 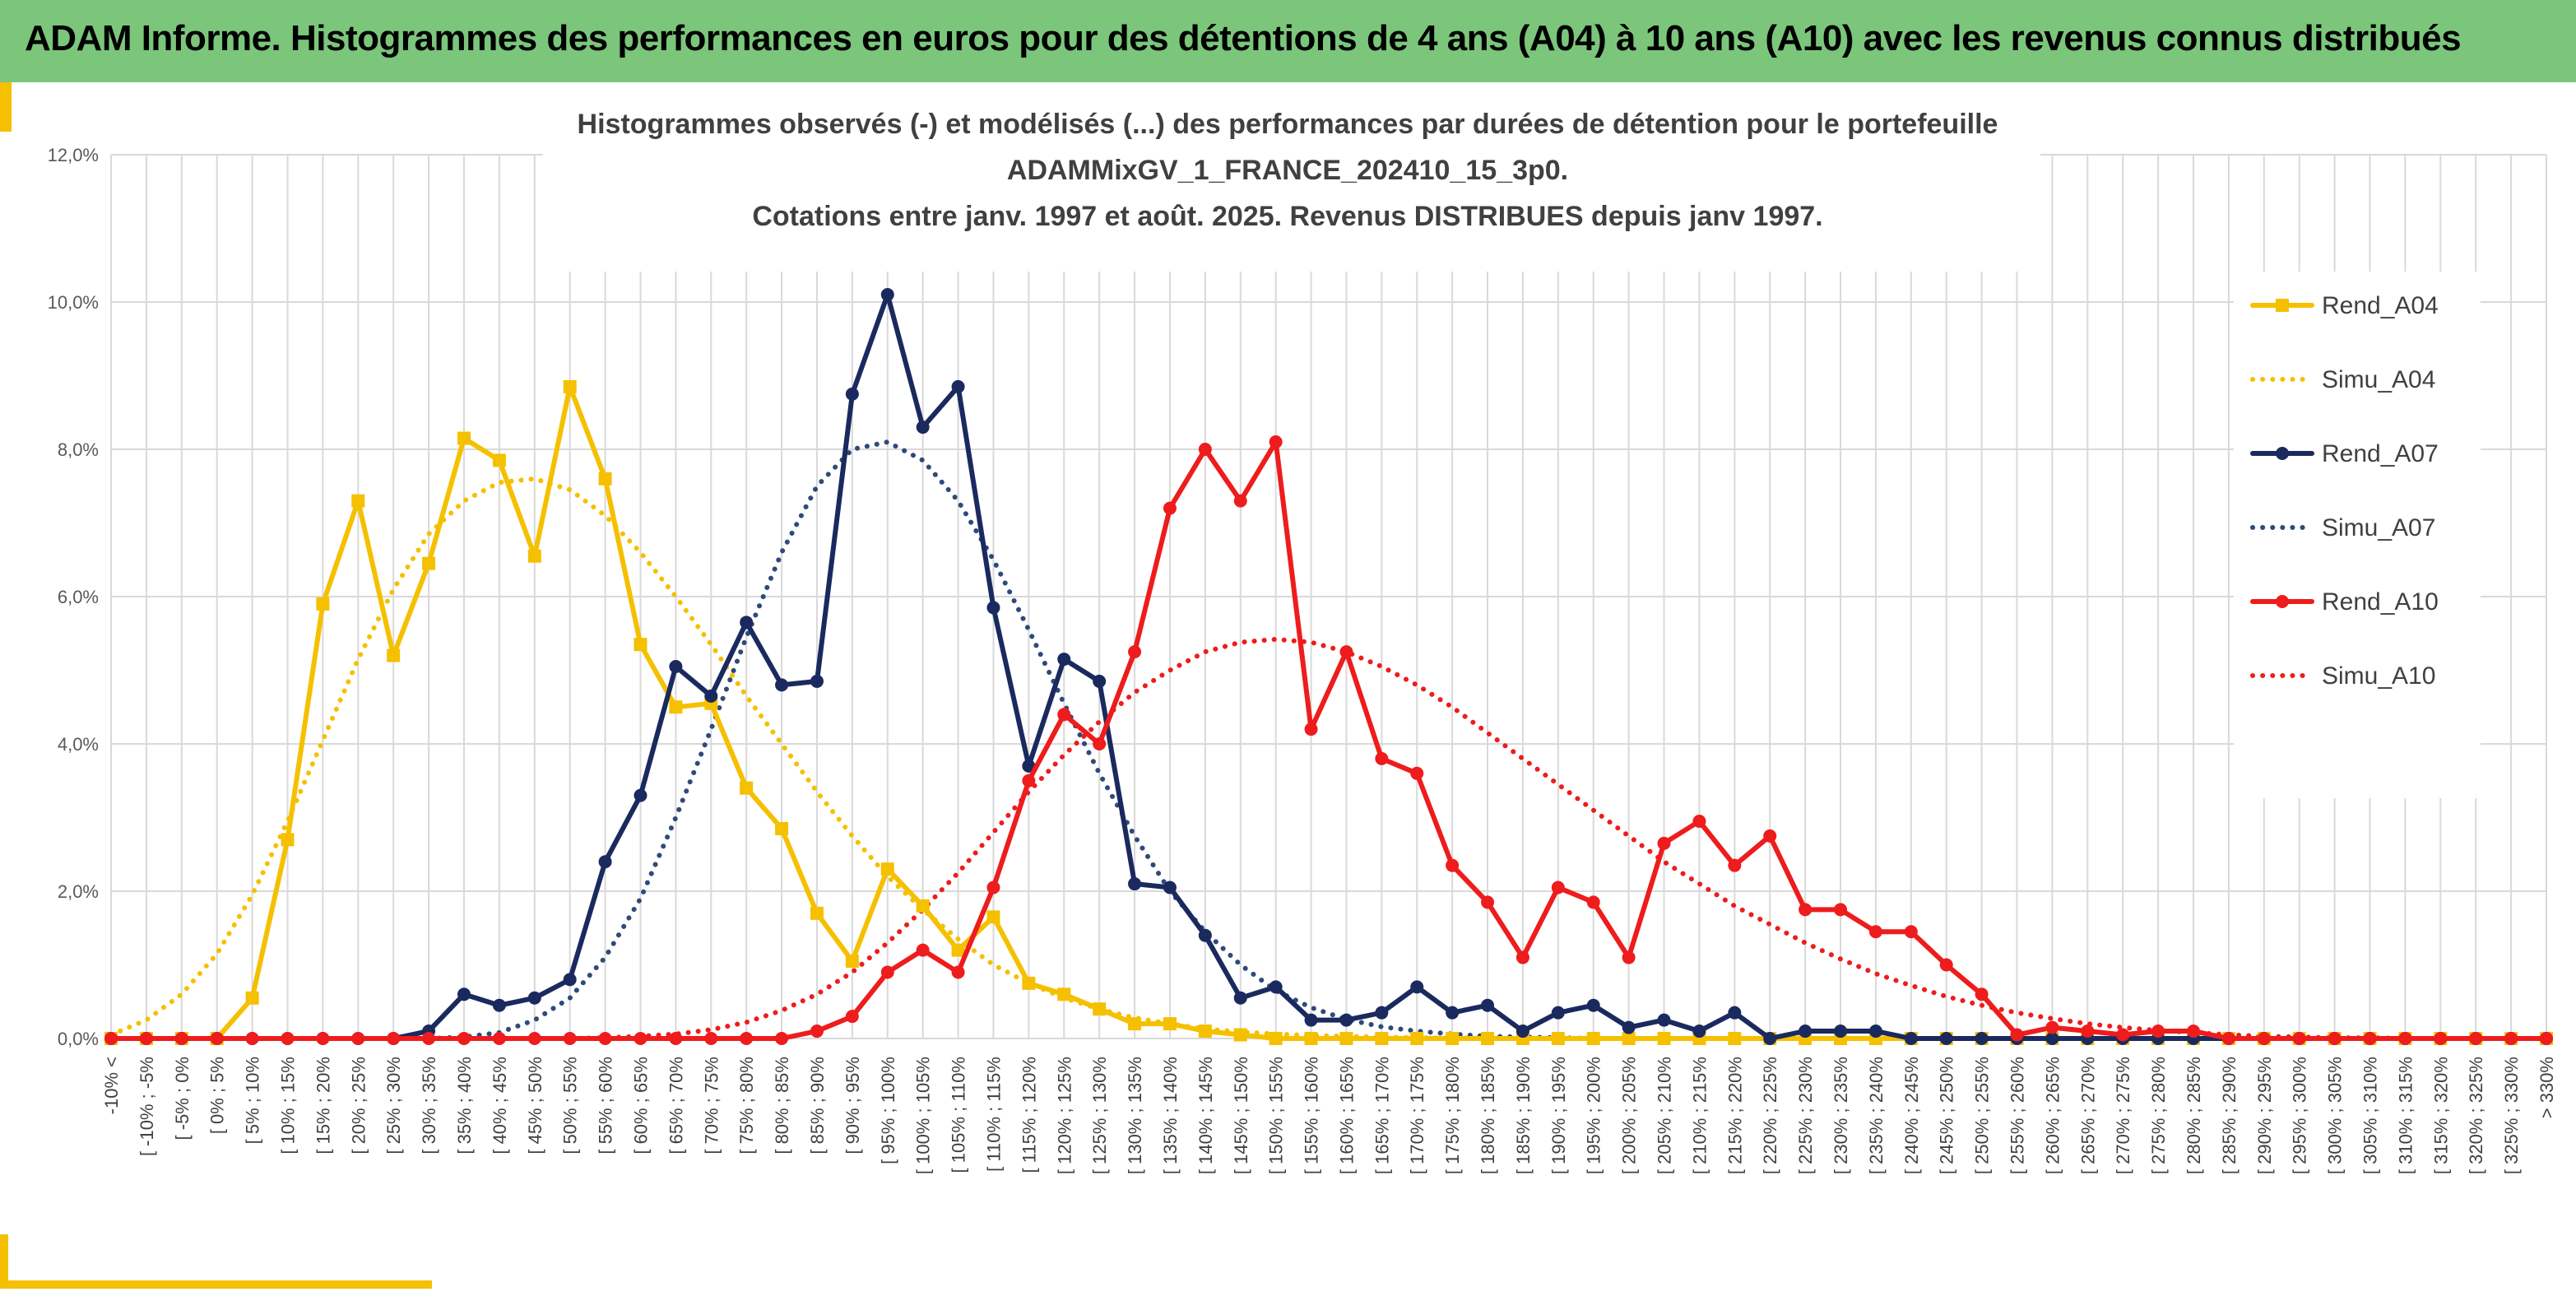 What do you see at coordinates (1170, 1115) in the screenshot?
I see `x-tick-label: [ 135% ; 140%` at bounding box center [1170, 1115].